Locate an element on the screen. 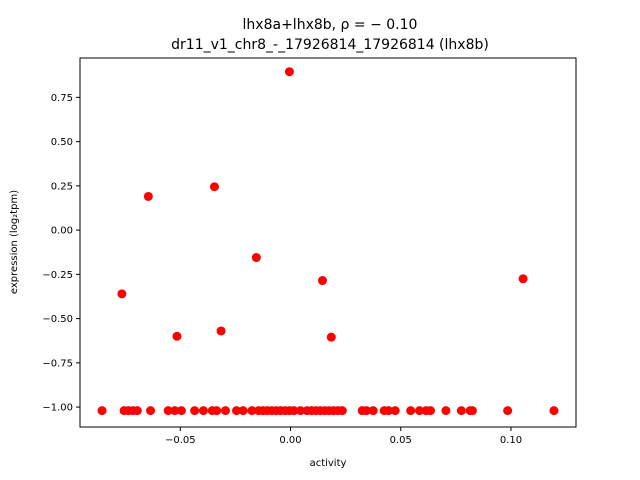 The image size is (640, 480). chart-title-line2: dr11_v1_chr8_-_17926814_17926814 (lhx8b) is located at coordinates (330, 45).